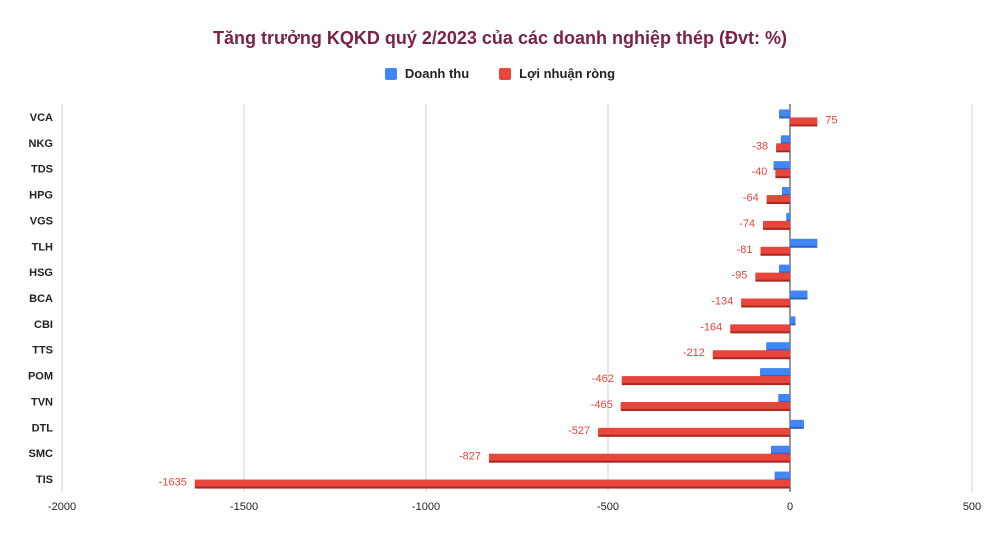 The height and width of the screenshot is (541, 1000). Describe the element at coordinates (426, 507) in the screenshot. I see `x-tick-label: -1000` at that location.